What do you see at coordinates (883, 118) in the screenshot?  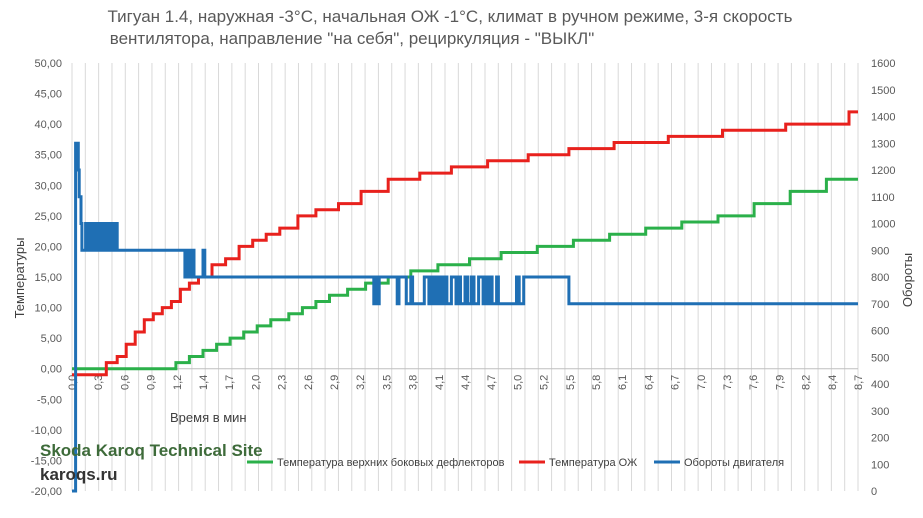 I see `right-y-tick-label: 1400` at bounding box center [883, 118].